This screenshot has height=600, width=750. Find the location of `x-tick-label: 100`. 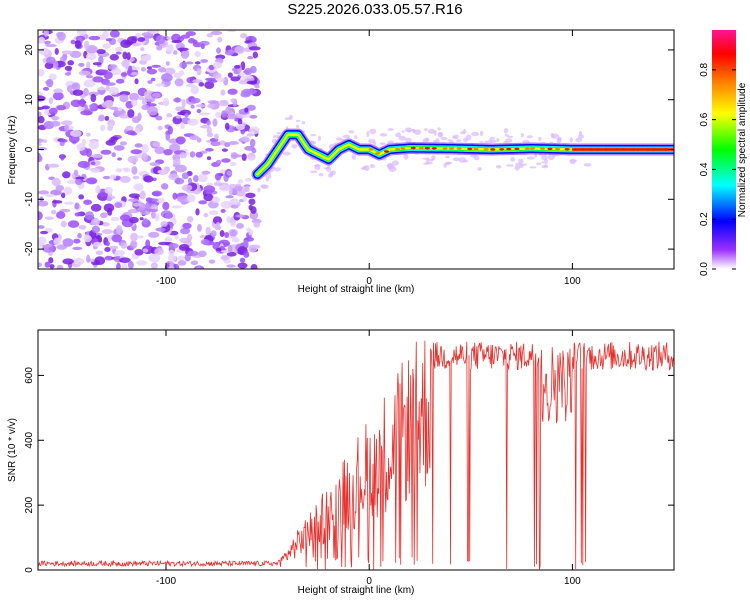

x-tick-label: 100 is located at coordinates (572, 581).